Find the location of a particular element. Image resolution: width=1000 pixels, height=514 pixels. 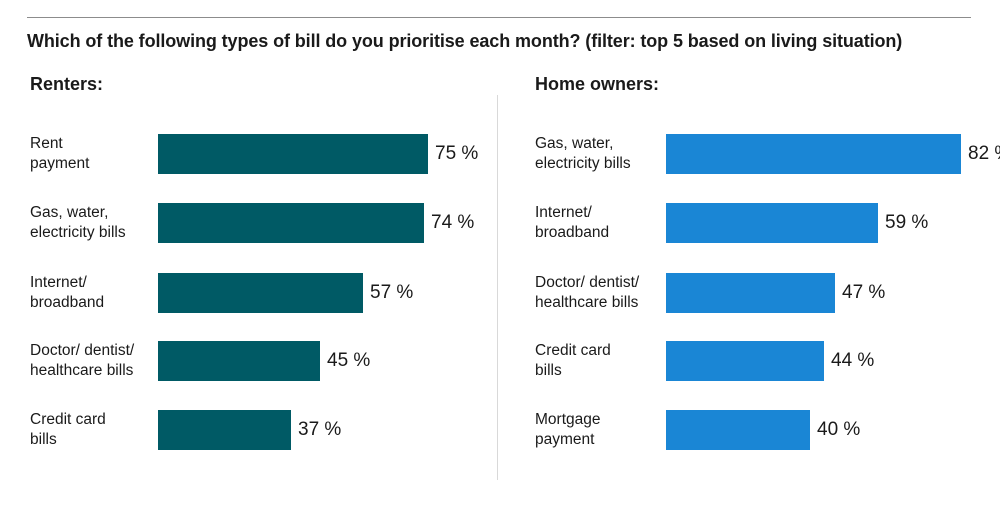

value-label: 40 % is located at coordinates (839, 429).